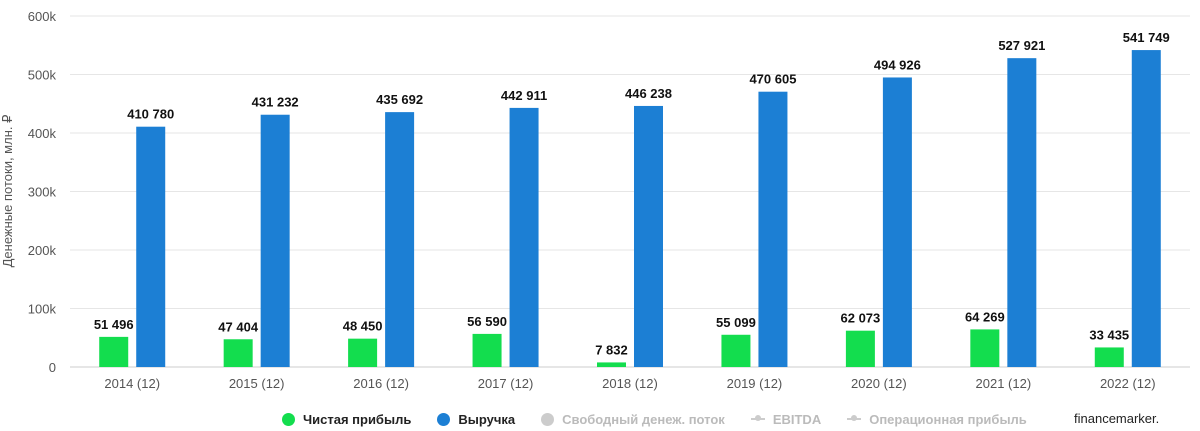 This screenshot has width=1200, height=431. Describe the element at coordinates (275, 102) in the screenshot. I see `revenue-data-label: 431 232` at that location.